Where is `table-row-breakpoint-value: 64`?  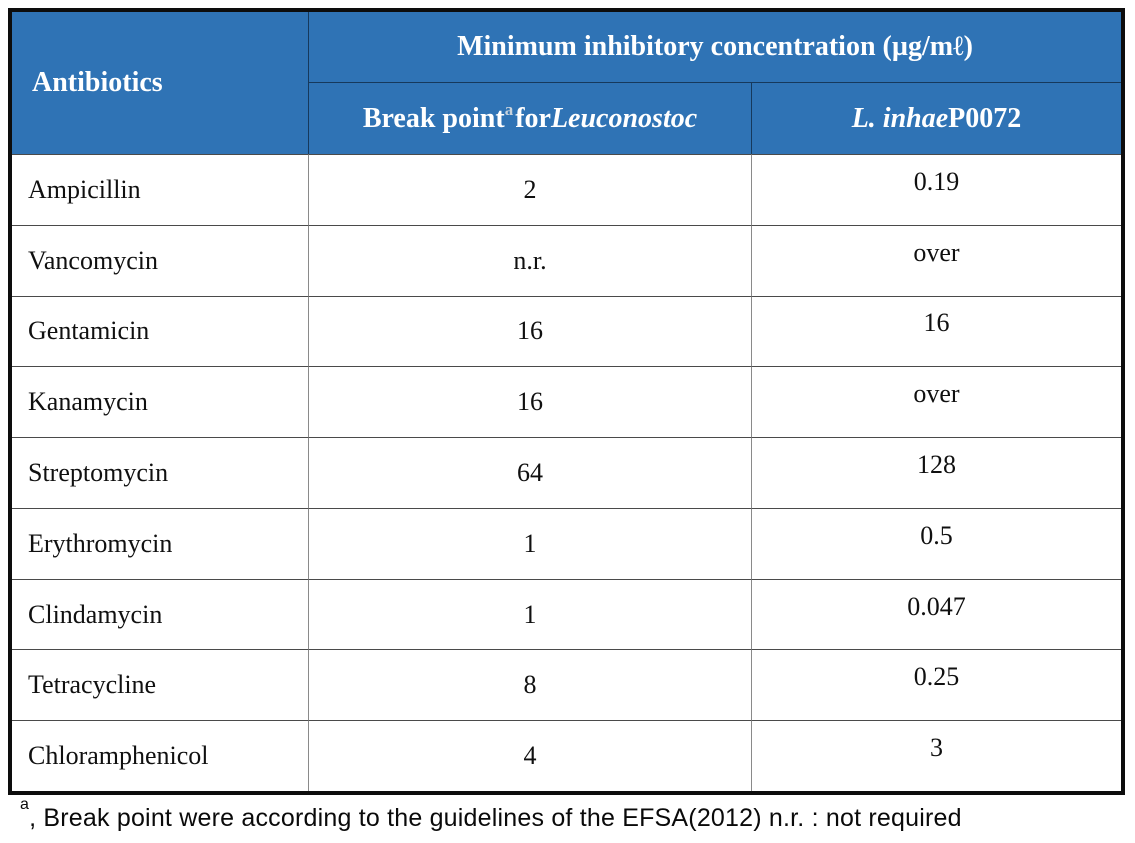 table-row-breakpoint-value: 64 is located at coordinates (529, 472).